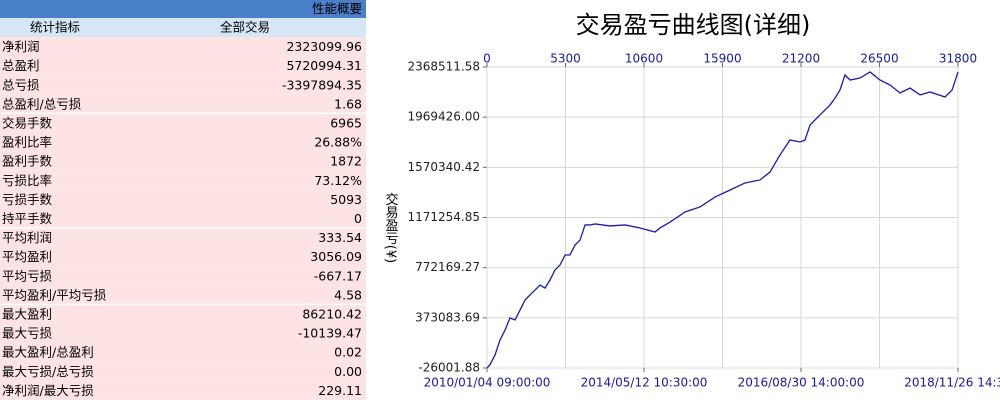 The height and width of the screenshot is (400, 1000). What do you see at coordinates (55, 27) in the screenshot?
I see `header-cell: 统计指标` at bounding box center [55, 27].